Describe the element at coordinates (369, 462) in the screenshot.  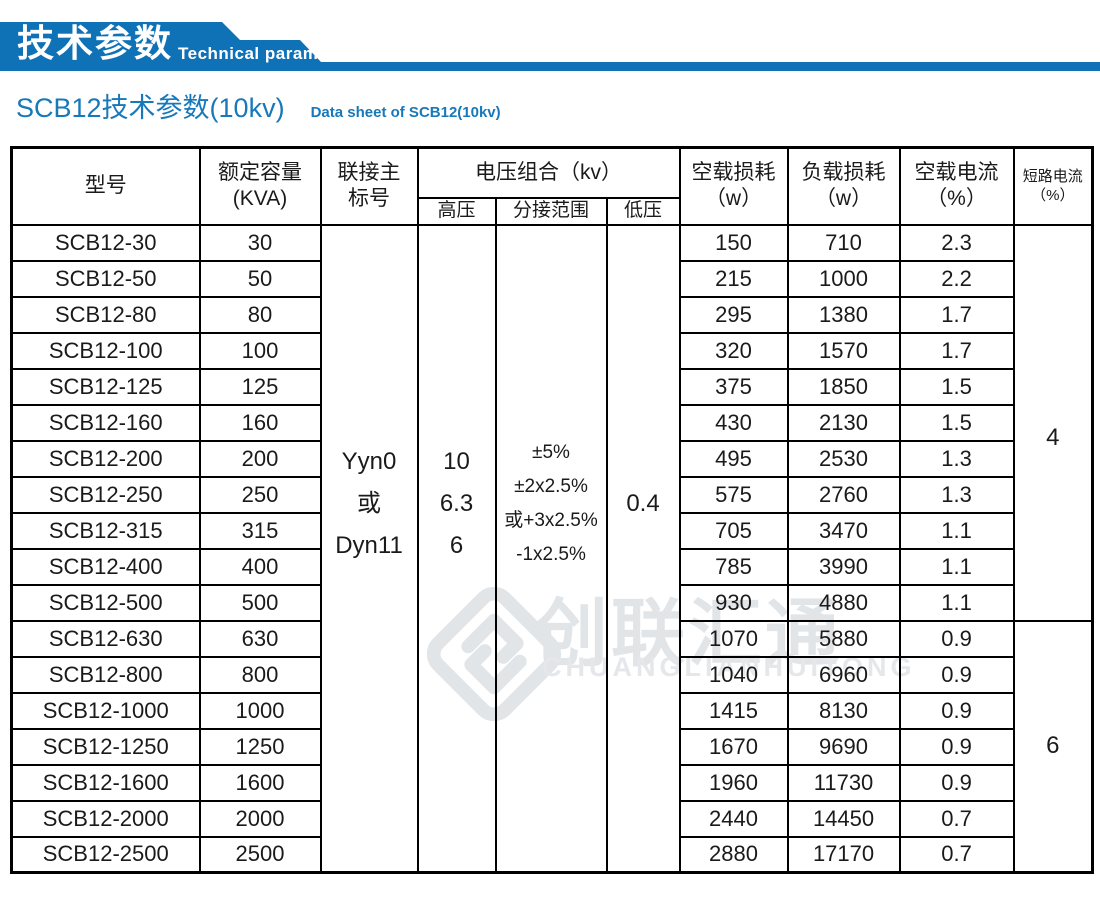
I see `connection-cell-line: Yyn0` at that location.